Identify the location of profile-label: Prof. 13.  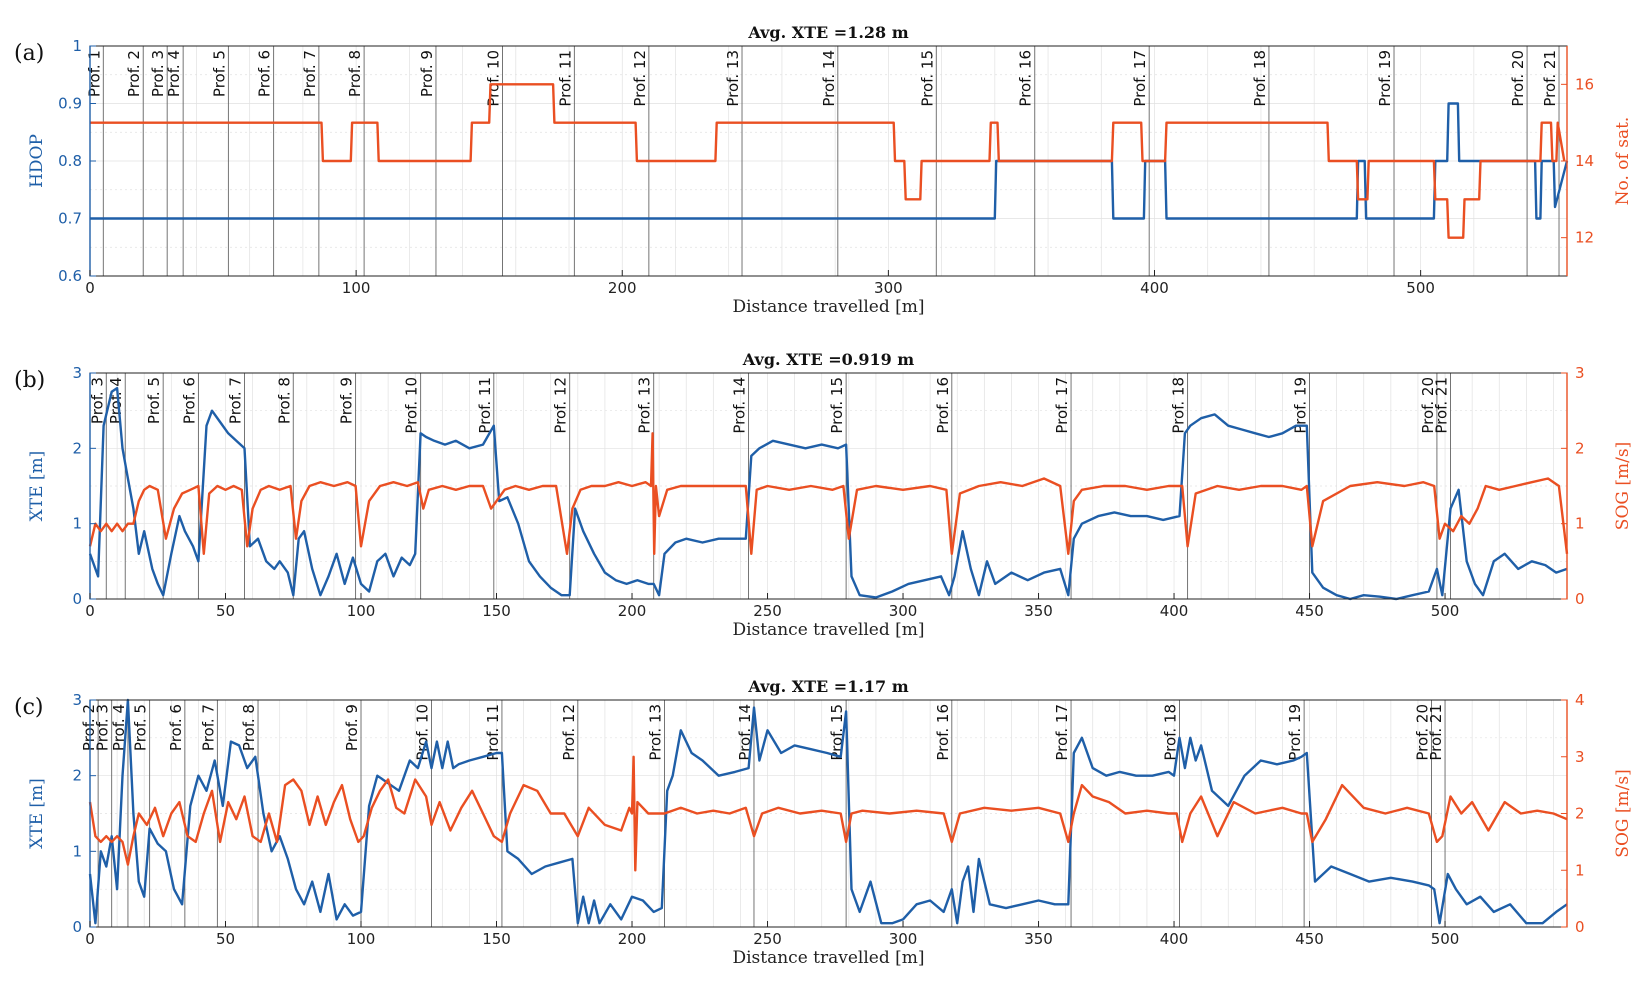
(656, 732).